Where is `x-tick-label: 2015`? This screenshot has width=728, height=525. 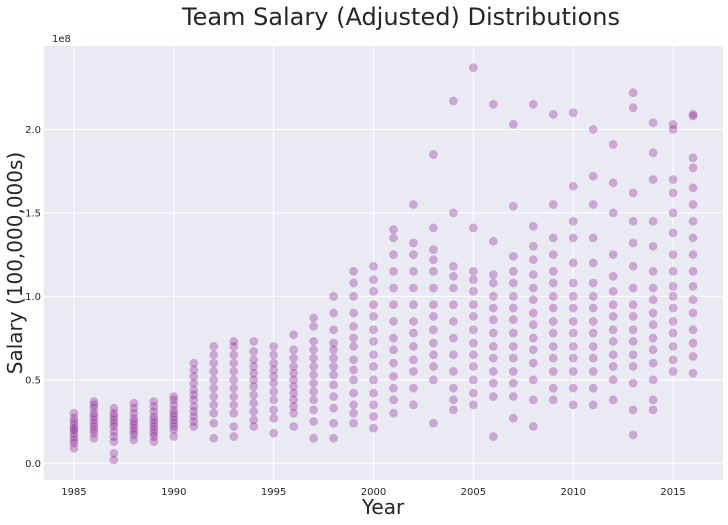
x-tick-label: 2015 is located at coordinates (672, 492).